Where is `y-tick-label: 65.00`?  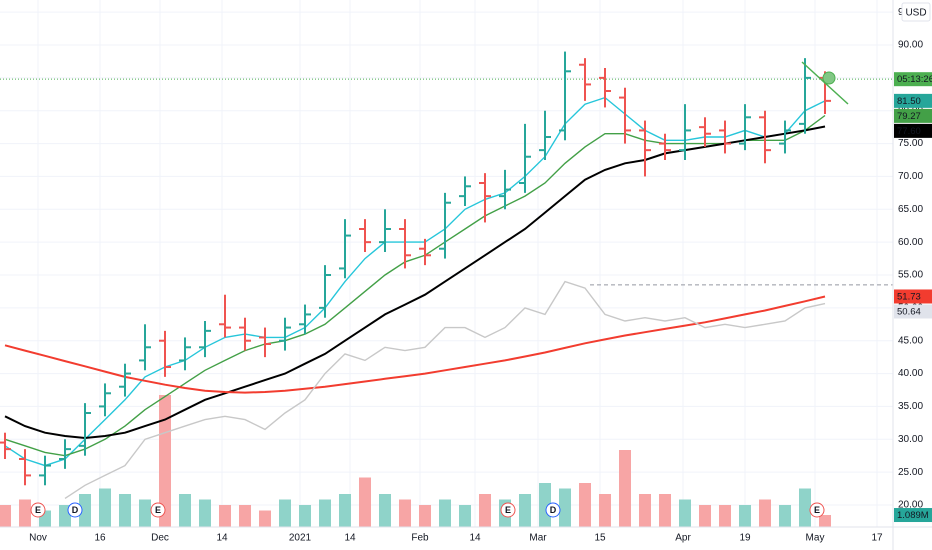
y-tick-label: 65.00 is located at coordinates (910, 209).